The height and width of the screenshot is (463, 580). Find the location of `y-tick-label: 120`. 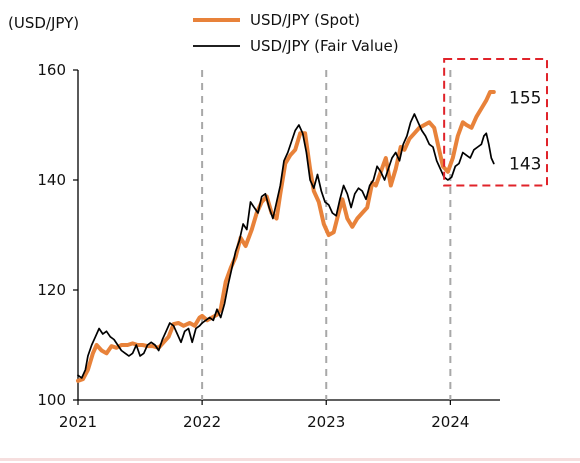

y-tick-label: 120 is located at coordinates (51, 290).